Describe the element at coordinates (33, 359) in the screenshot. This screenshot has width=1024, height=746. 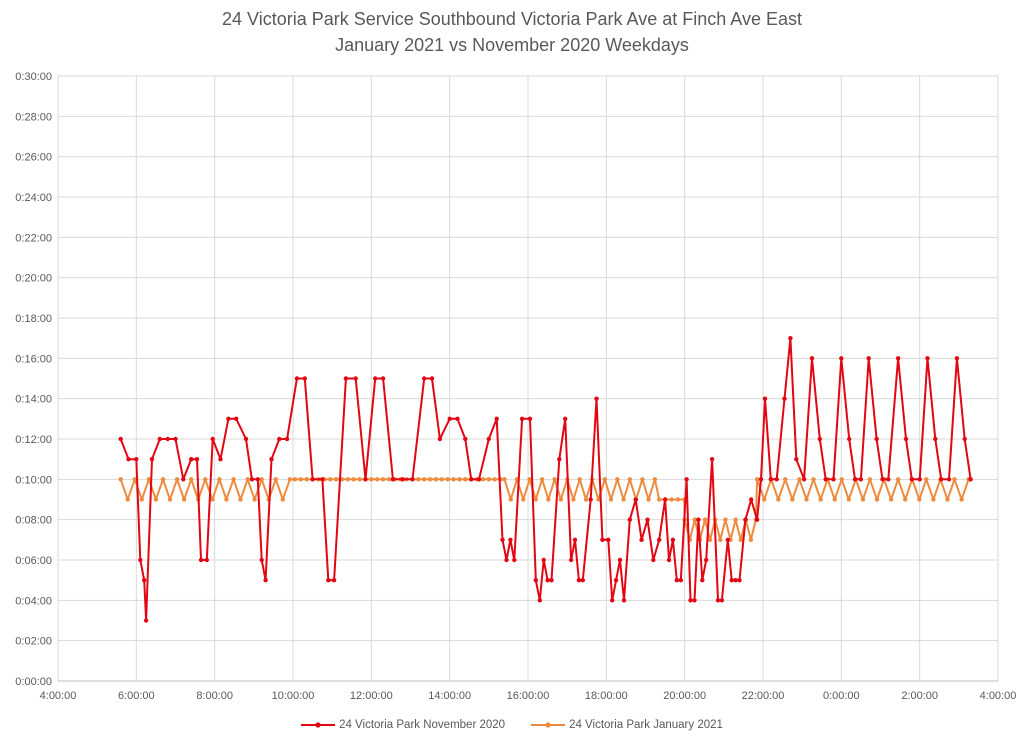
I see `y-tick-label: 0:16:00` at that location.